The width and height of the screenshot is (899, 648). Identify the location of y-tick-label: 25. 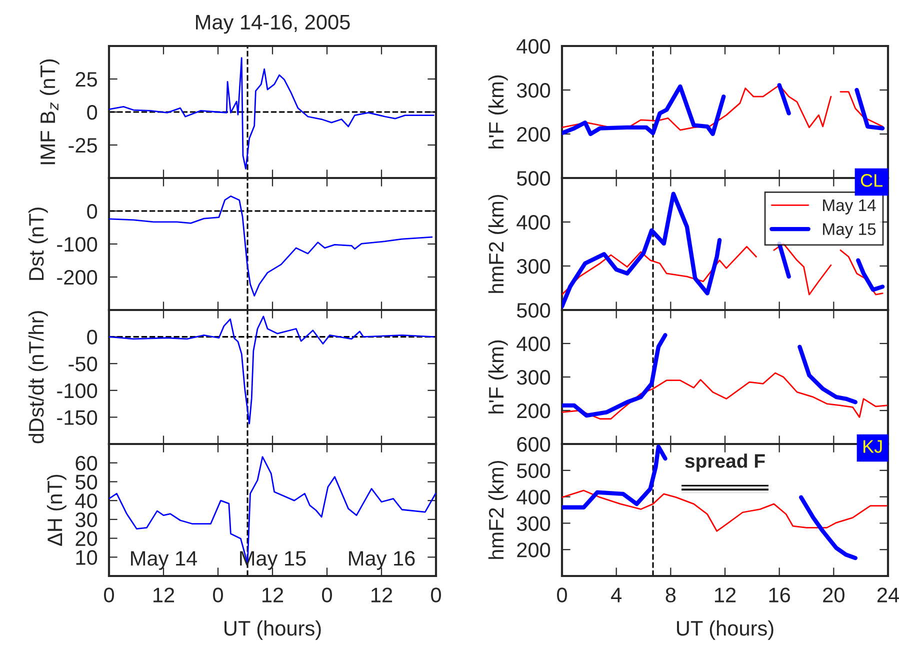
(87, 79).